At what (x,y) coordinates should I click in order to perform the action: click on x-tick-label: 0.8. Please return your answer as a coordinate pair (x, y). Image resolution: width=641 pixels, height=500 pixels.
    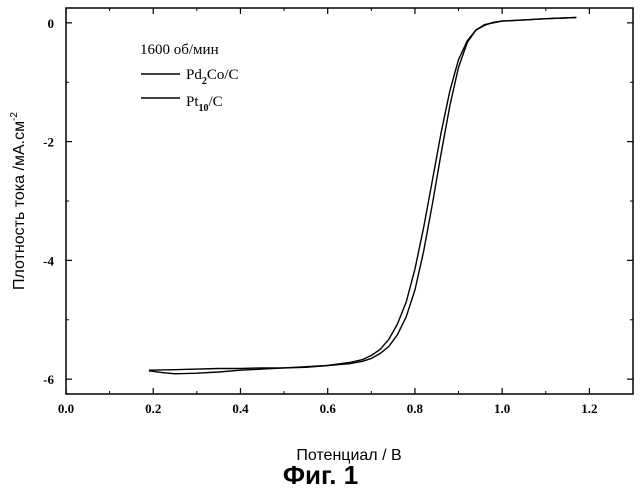
    Looking at the image, I should click on (415, 408).